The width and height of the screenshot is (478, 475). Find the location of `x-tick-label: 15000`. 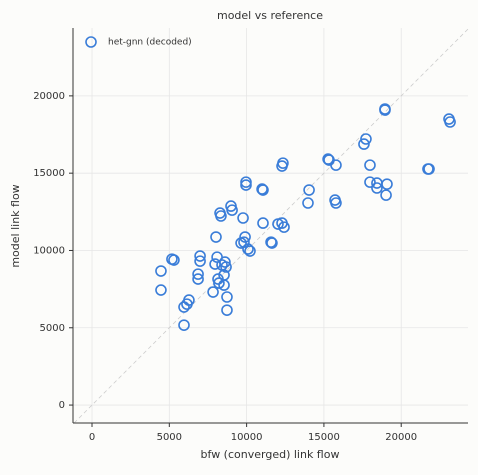

x-tick-label: 15000 is located at coordinates (324, 437).